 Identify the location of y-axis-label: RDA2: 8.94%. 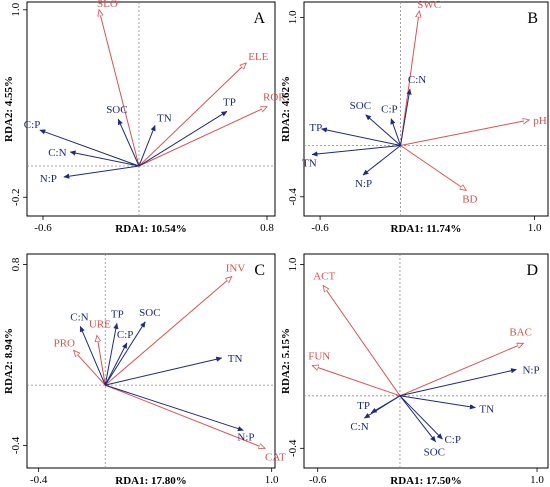
(9, 361).